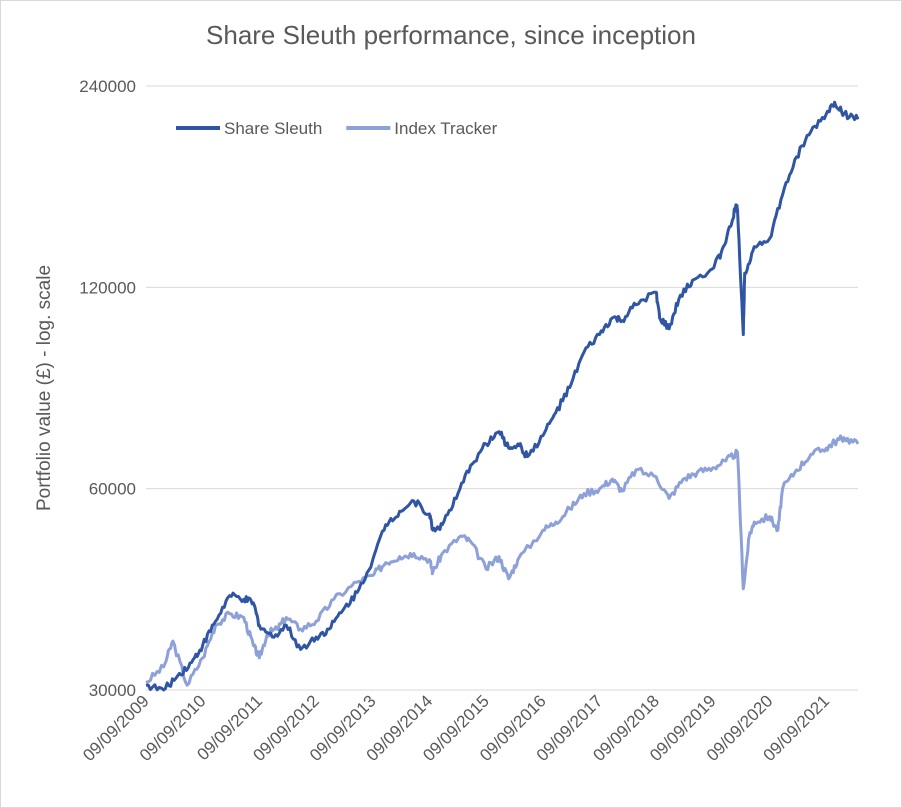 Image resolution: width=902 pixels, height=808 pixels. I want to click on y-axis-tick-labels: 30000 60000 120000 240000, so click(107, 388).